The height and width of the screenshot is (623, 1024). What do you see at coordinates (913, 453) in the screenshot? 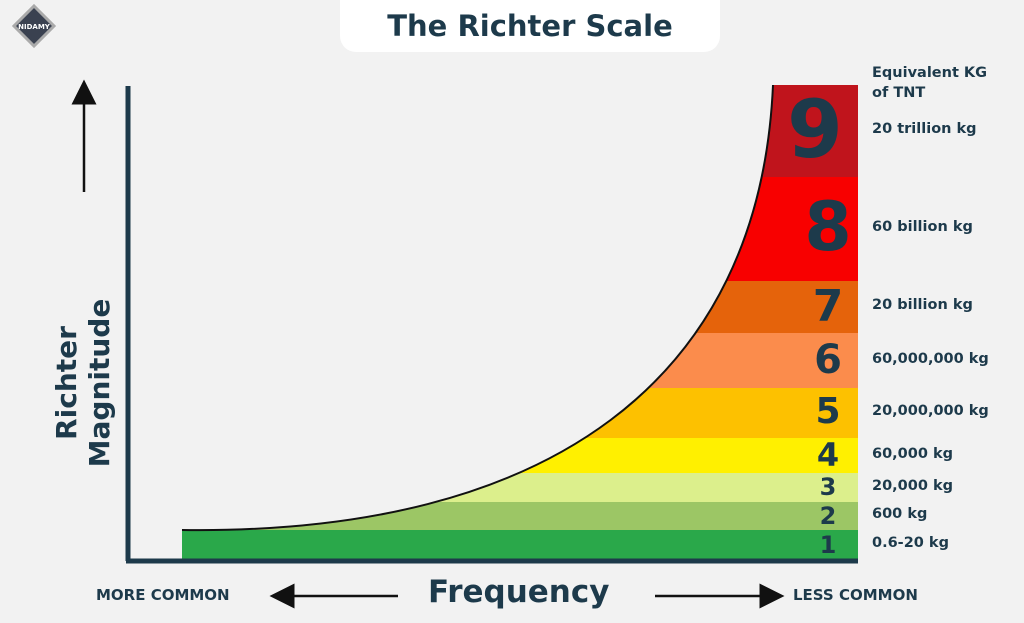
I see `tnt-value: 60,000 kg` at bounding box center [913, 453].